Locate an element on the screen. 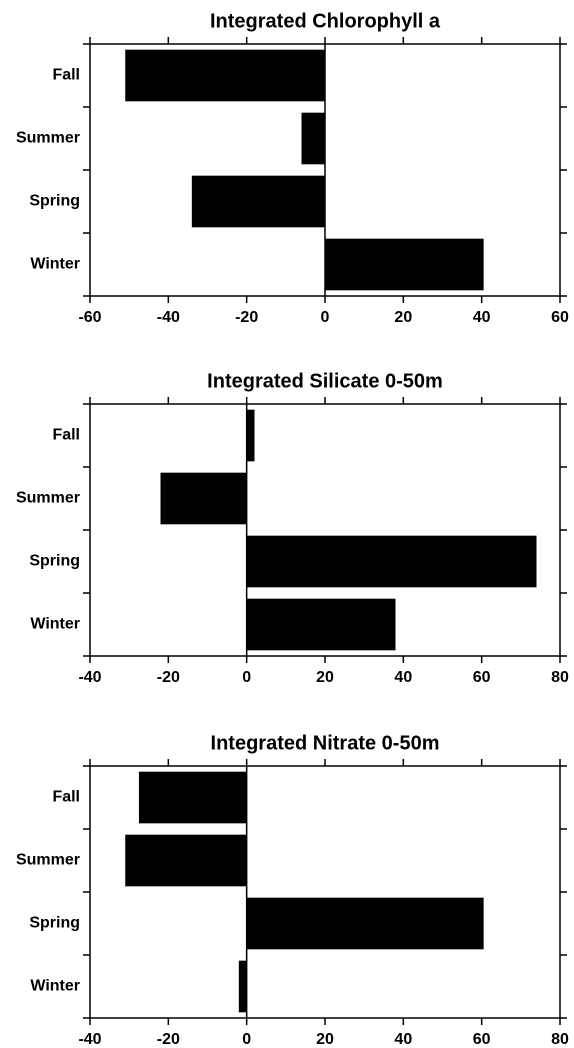 Image resolution: width=574 pixels, height=1048 pixels. chart-title: Integrated Silicate 0-50m is located at coordinates (325, 381).